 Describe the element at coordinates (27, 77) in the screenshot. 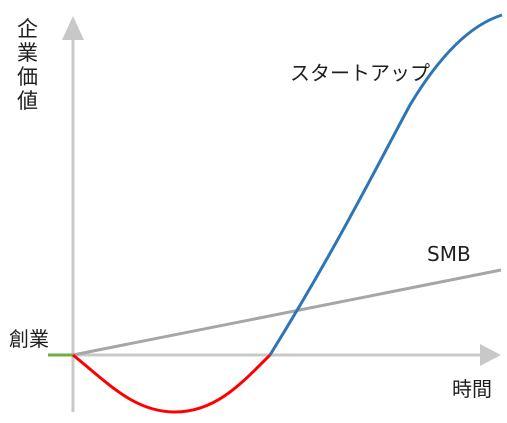

I see `y-axis-label-char-3: 価` at that location.